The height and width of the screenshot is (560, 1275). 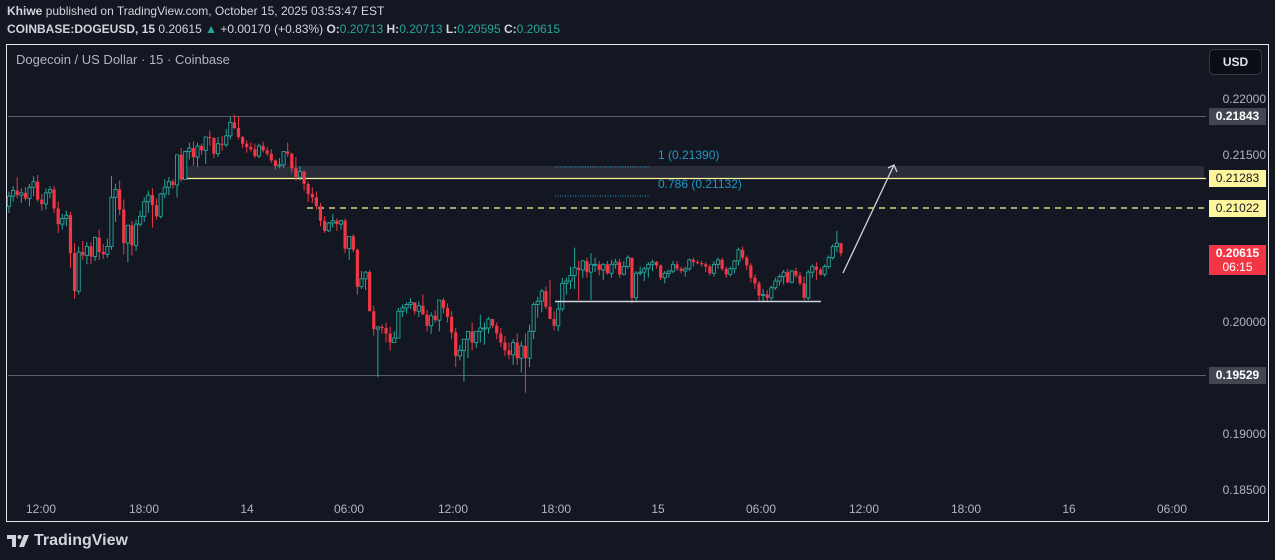 What do you see at coordinates (247, 509) in the screenshot?
I see `time-tick: 14` at bounding box center [247, 509].